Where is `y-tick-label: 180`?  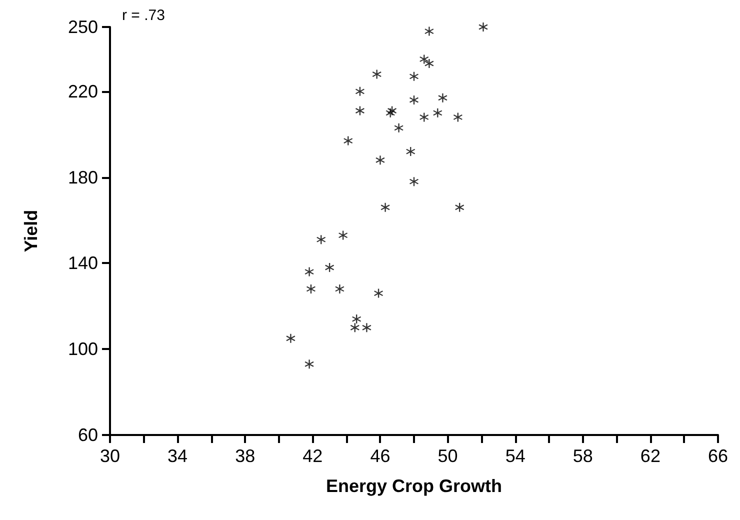
y-tick-label: 180 is located at coordinates (83, 177).